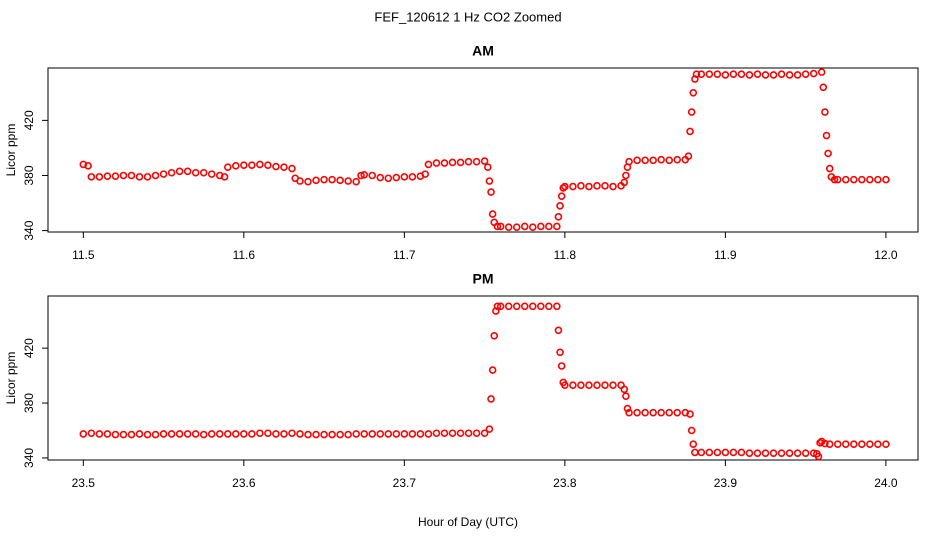 The image size is (936, 540). Describe the element at coordinates (468, 522) in the screenshot. I see `x-axis-label: Hour of Day (UTC)` at that location.